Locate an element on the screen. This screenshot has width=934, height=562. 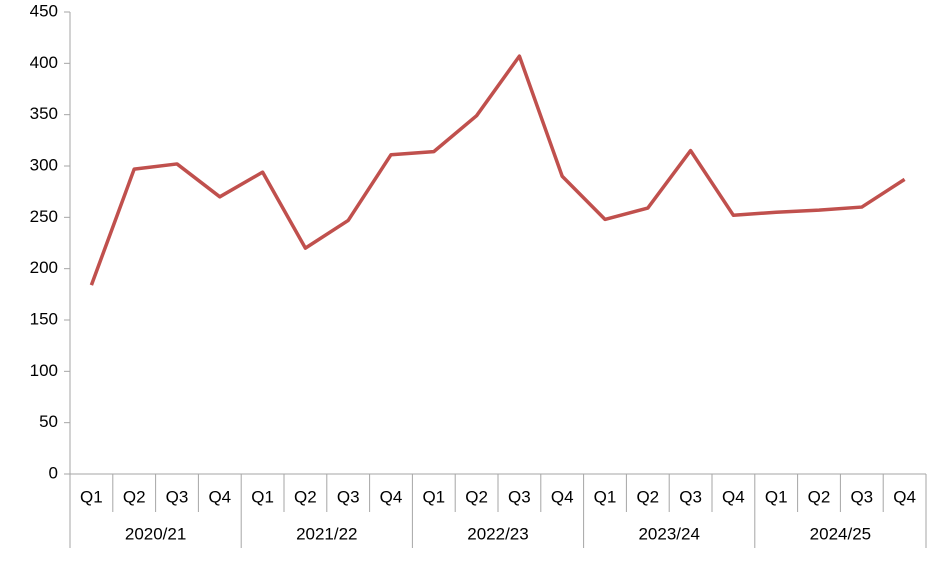
x-group-label: 2024/25 is located at coordinates (840, 533).